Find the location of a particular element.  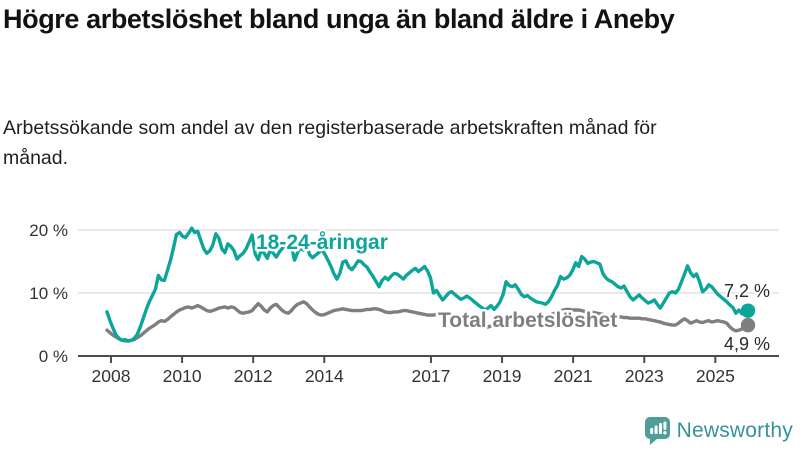

end-value-label-total: 4,9 % is located at coordinates (747, 344).